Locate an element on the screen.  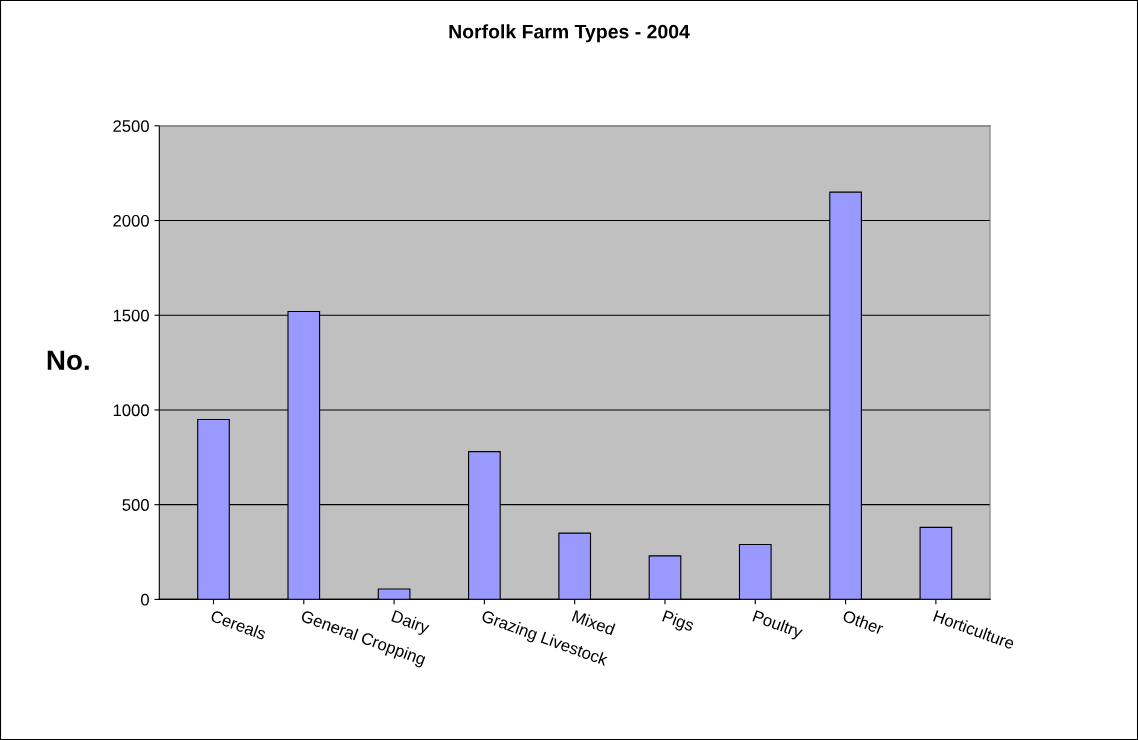
y-tick-label: 1500 is located at coordinates (131, 315).